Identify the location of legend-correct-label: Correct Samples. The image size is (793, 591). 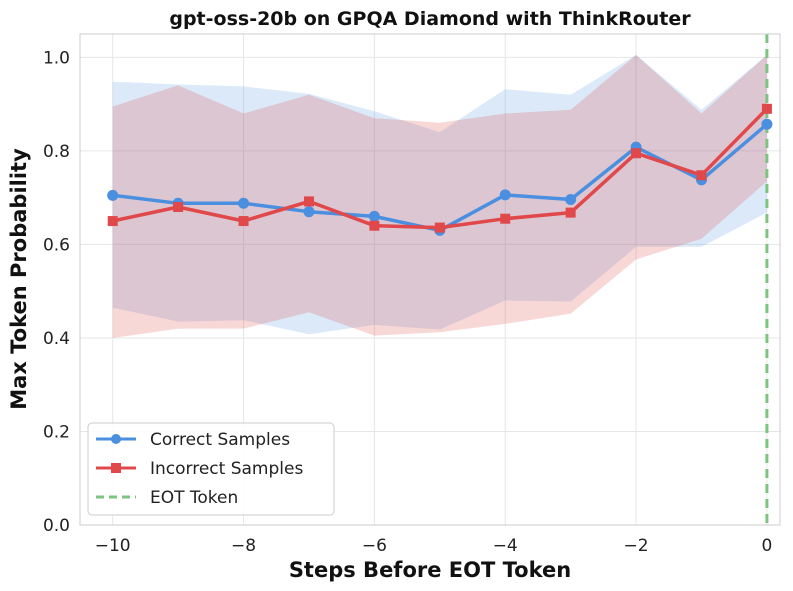
(220, 440).